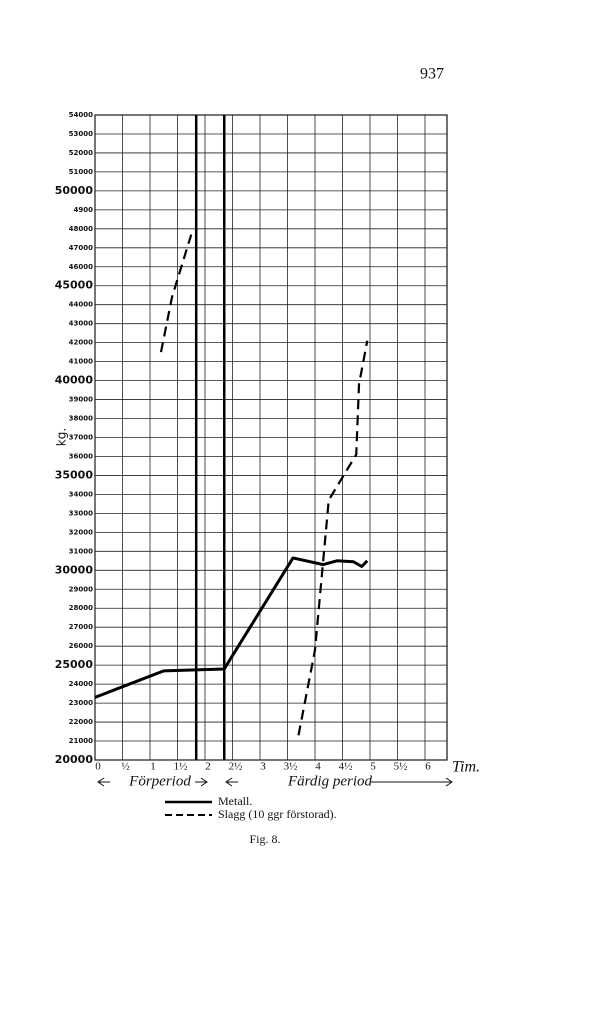  What do you see at coordinates (81, 115) in the screenshot?
I see `y-tick-label: 54000` at bounding box center [81, 115].